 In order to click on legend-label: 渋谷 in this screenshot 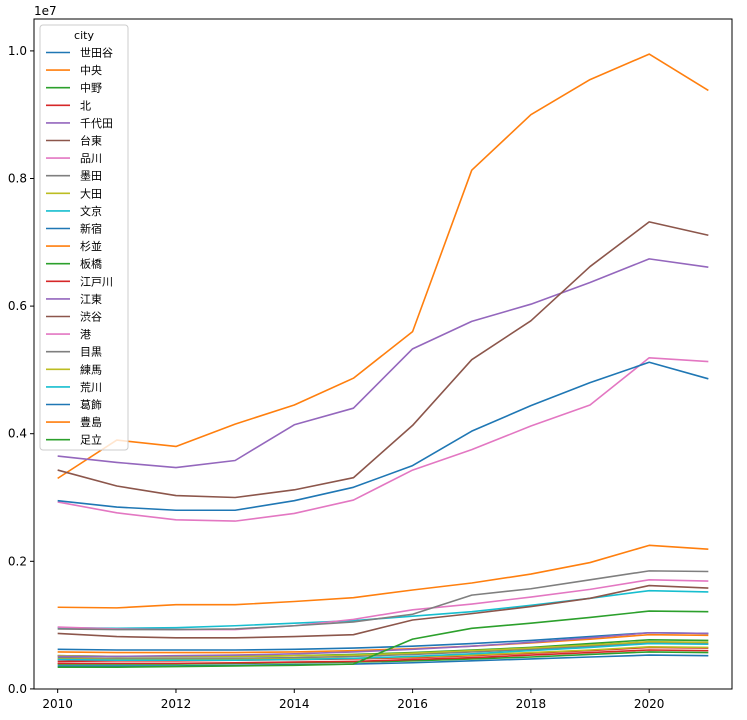, I will do `click(91, 317)`.